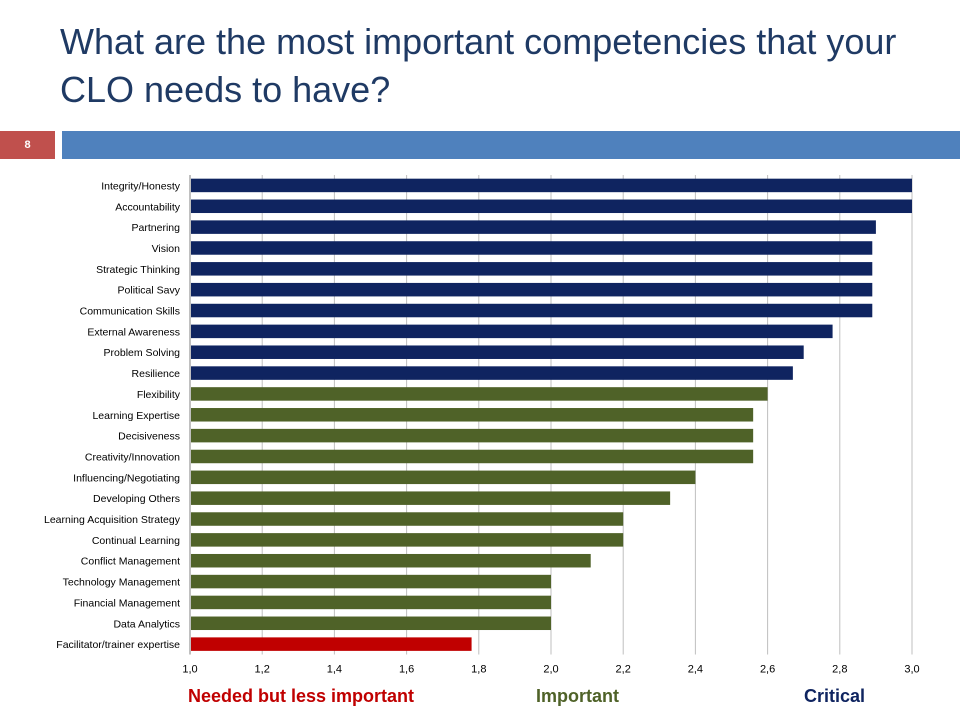 The image size is (960, 720). Describe the element at coordinates (136, 416) in the screenshot. I see `category-label: Learning Expertise` at that location.